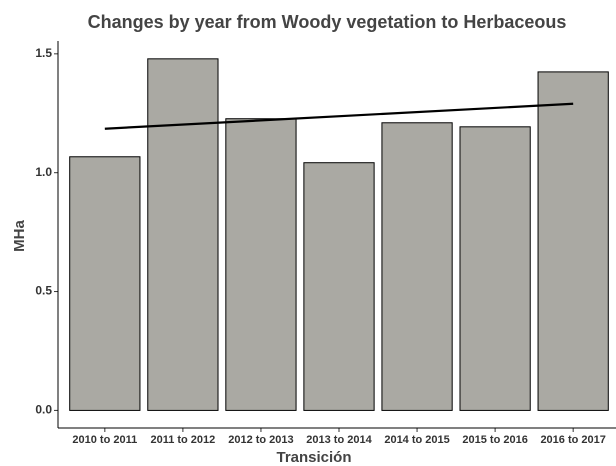  I want to click on x-tick-label: 2010 to 2011, so click(104, 440).